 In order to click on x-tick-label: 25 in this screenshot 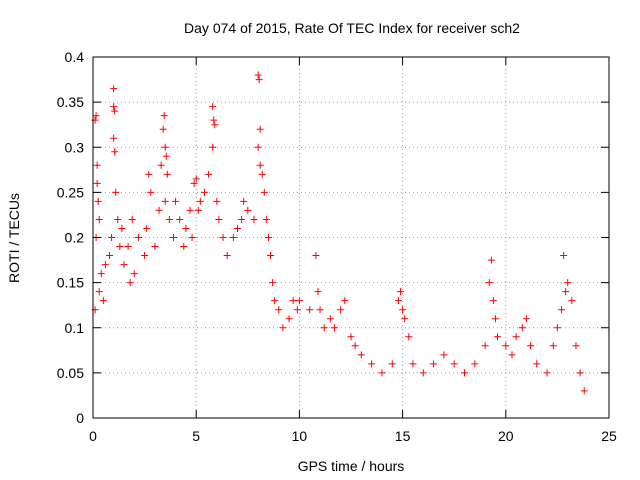, I will do `click(609, 436)`.